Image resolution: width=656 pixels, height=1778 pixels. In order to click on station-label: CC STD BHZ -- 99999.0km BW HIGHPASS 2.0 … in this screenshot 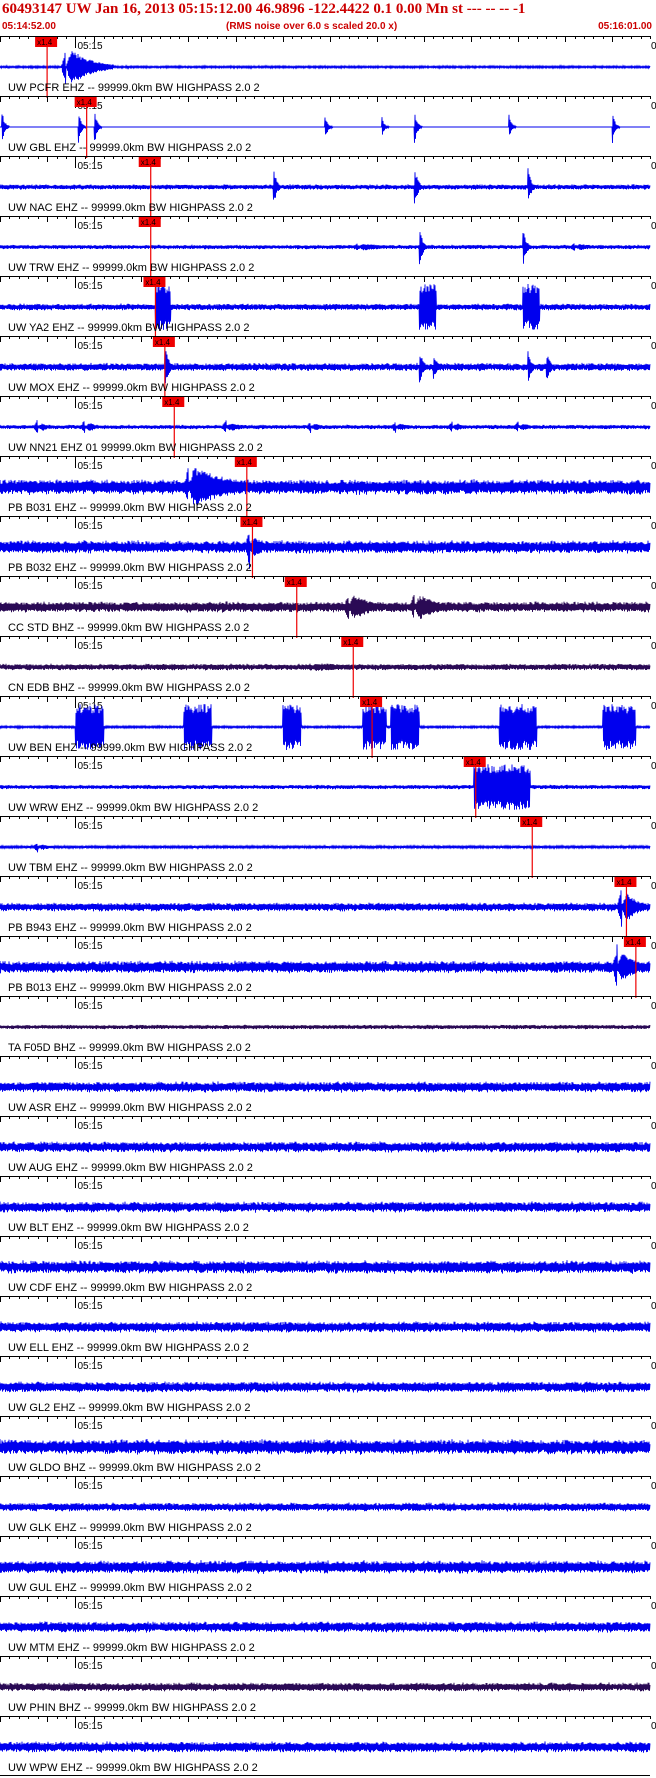, I will do `click(128, 628)`.